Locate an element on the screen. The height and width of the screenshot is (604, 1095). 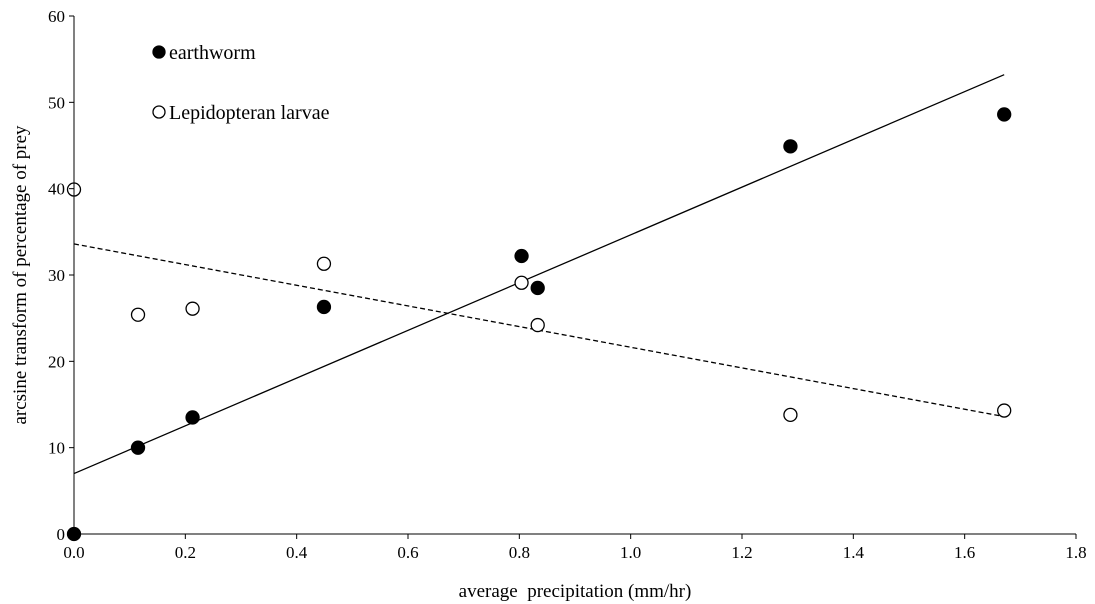
y-ticks: 0 10 20 30 40 50 60 is located at coordinates (61, 275).